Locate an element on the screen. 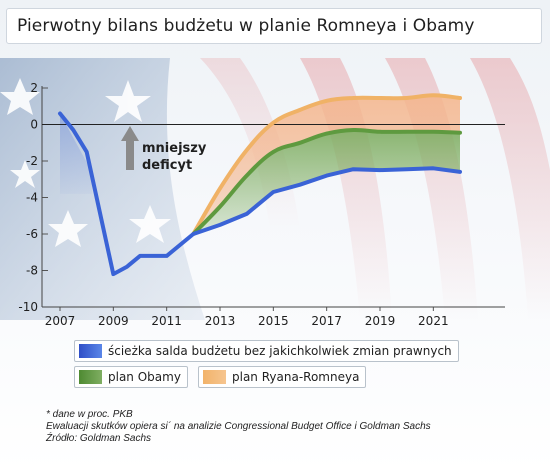 The width and height of the screenshot is (550, 473). y-tick-label: -10 is located at coordinates (28, 307).